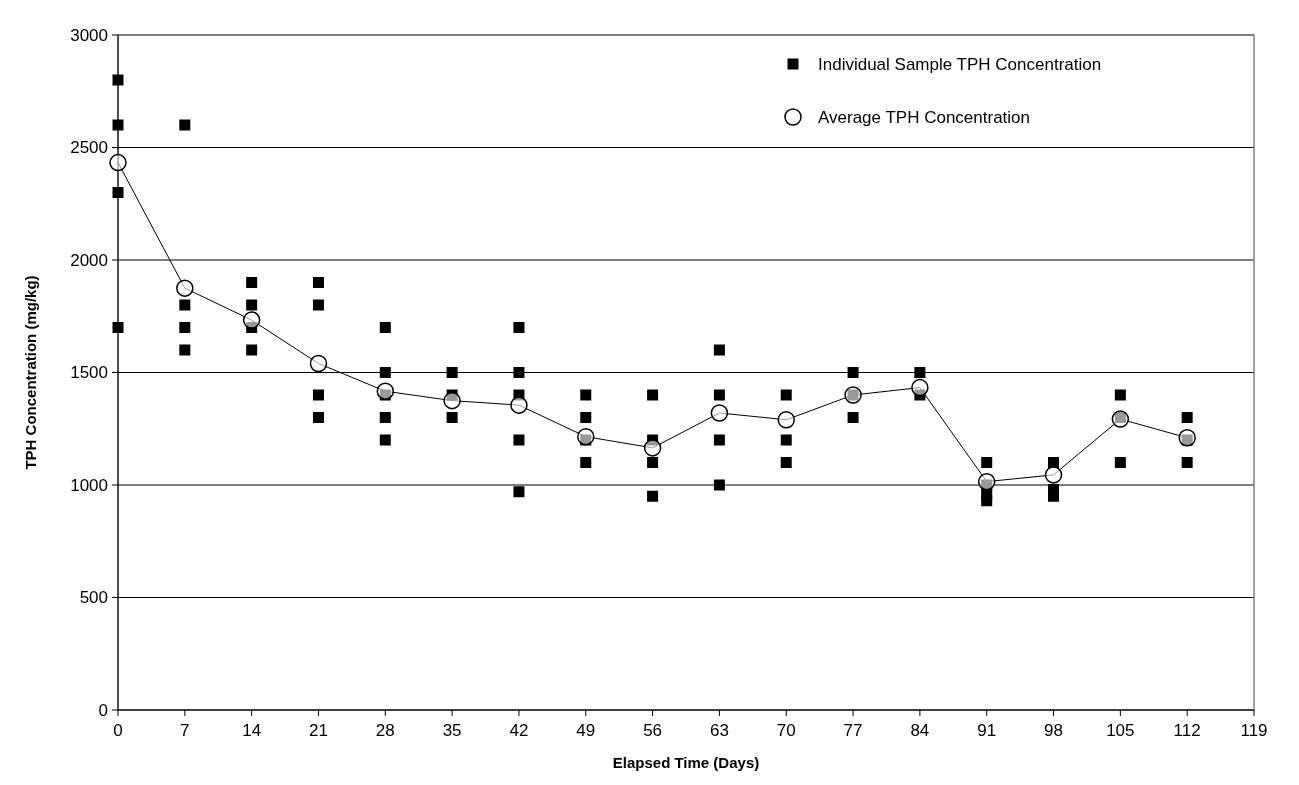  Describe the element at coordinates (103, 710) in the screenshot. I see `y-tick-label: 0` at that location.